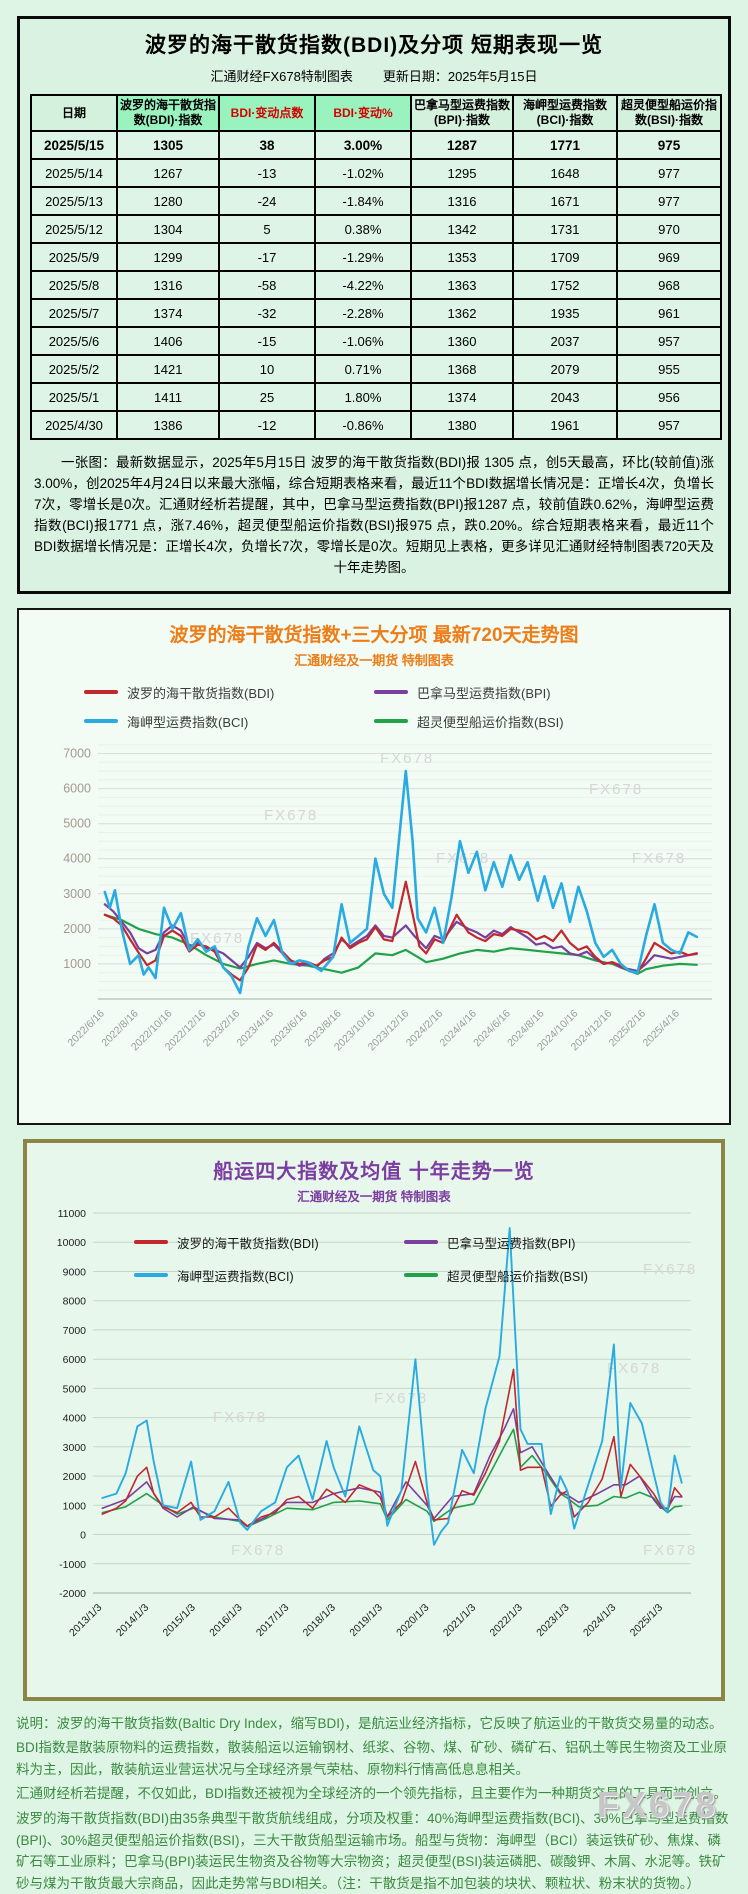 This screenshot has width=748, height=1894. Describe the element at coordinates (168, 313) in the screenshot. I see `table-cell: 1374` at that location.